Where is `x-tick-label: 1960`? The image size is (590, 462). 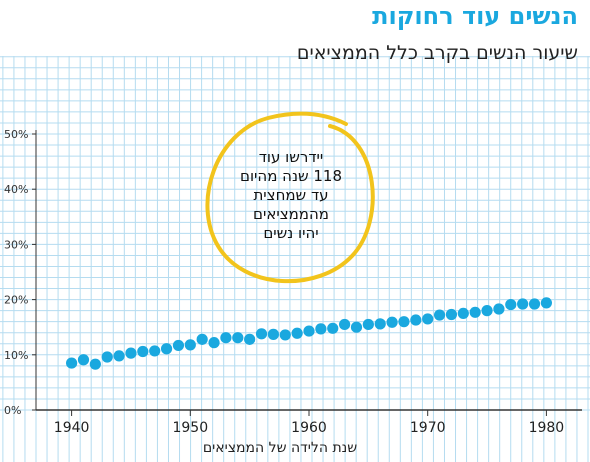 x-tick-label: 1960 is located at coordinates (309, 428).